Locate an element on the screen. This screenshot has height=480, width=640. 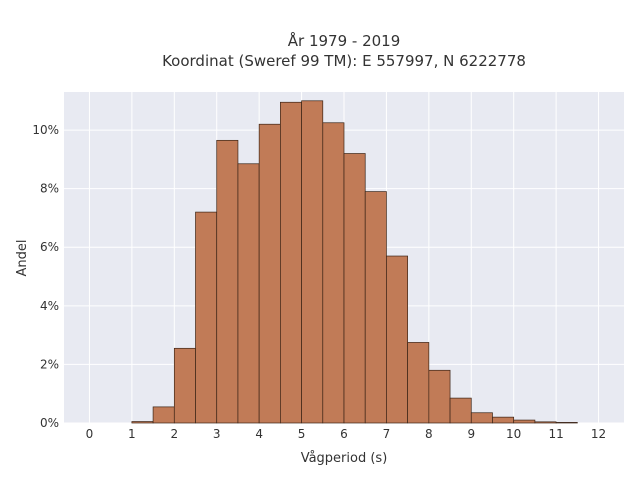
x-tick-labels: 0 1 2 3 4 5 6 7 8 9 10 11 12 is located at coordinates (346, 434).